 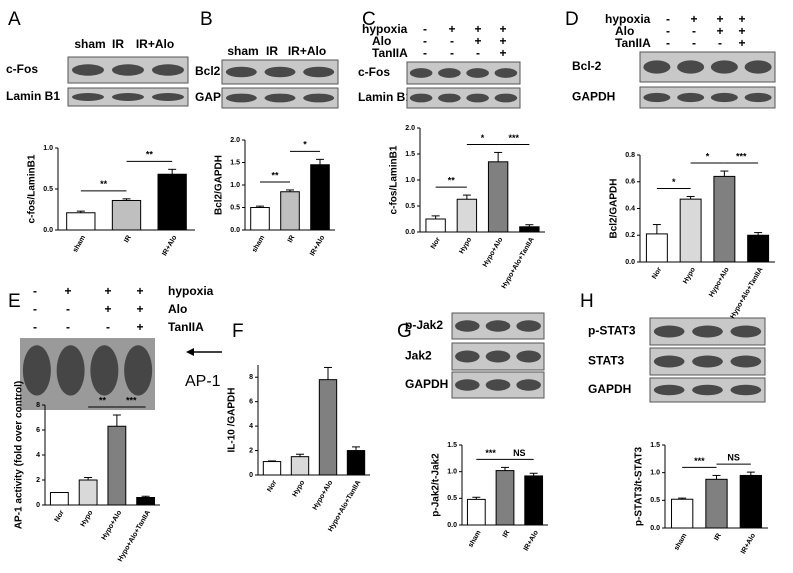 What do you see at coordinates (14, 19) in the screenshot?
I see `panel-label: A` at bounding box center [14, 19].